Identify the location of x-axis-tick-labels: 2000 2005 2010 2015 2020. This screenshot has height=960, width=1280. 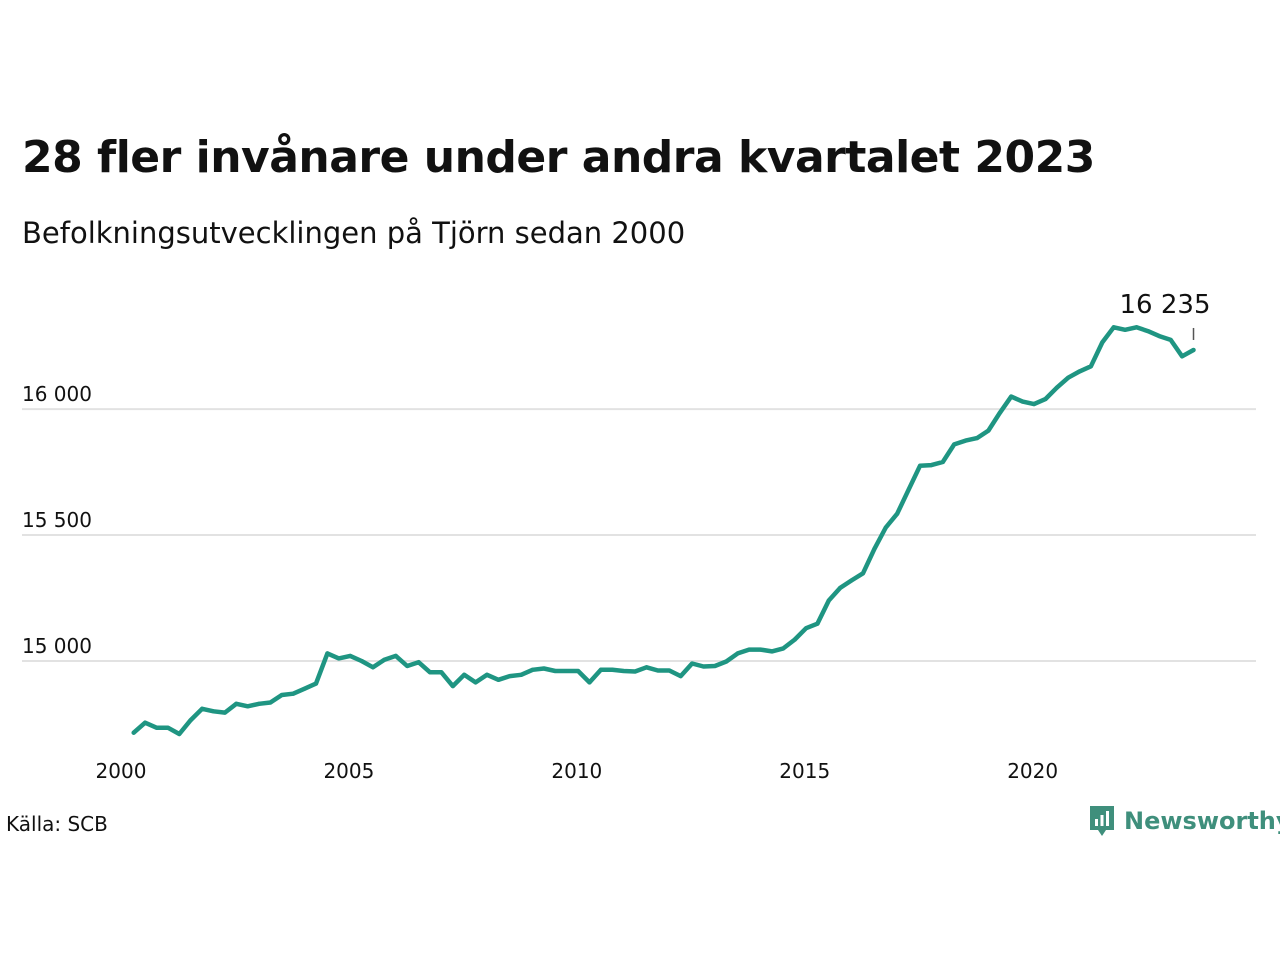
(577, 771).